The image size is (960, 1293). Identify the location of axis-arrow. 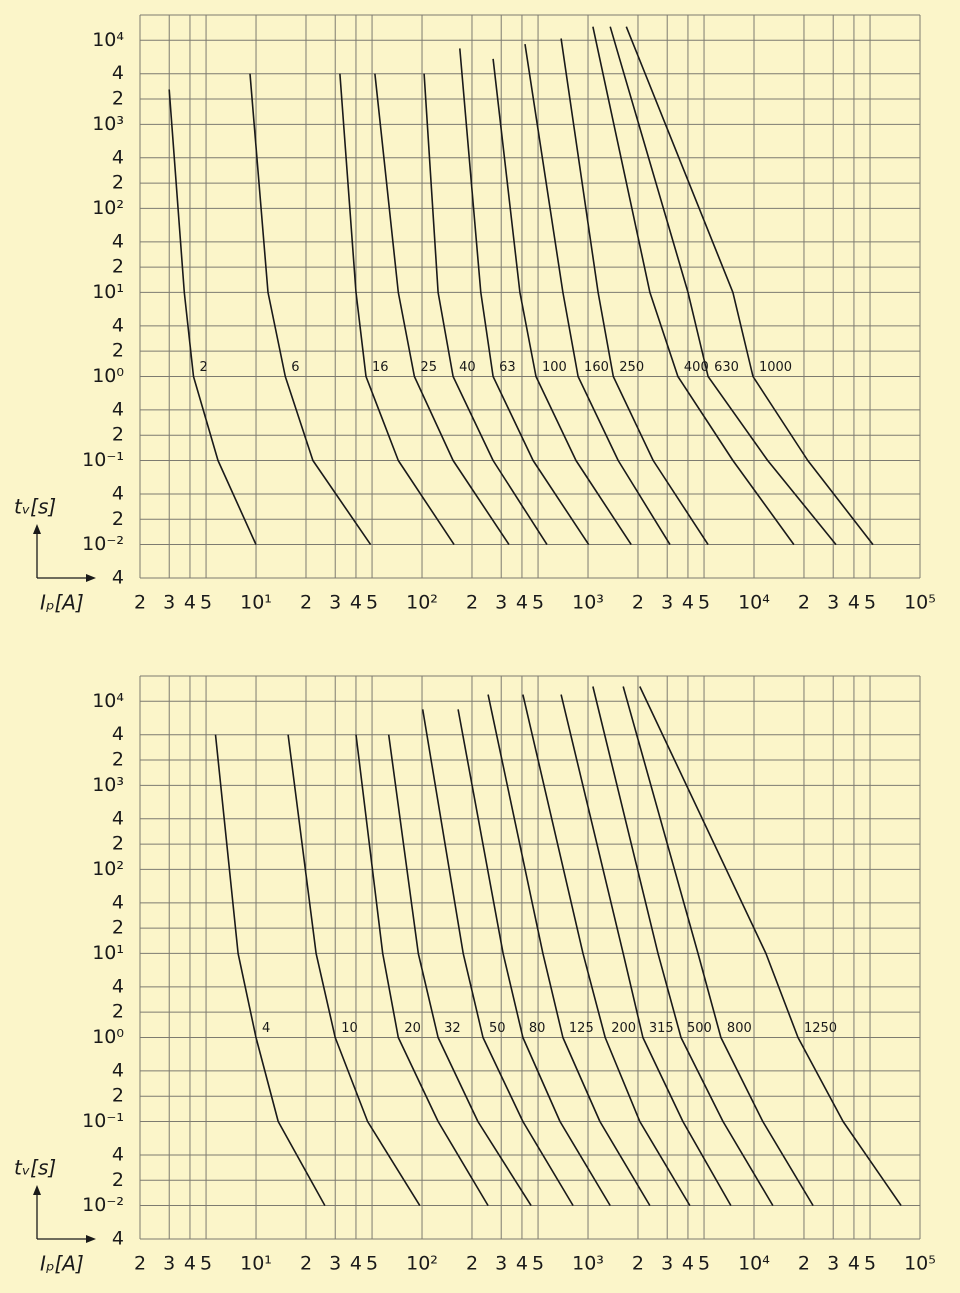
(64, 553).